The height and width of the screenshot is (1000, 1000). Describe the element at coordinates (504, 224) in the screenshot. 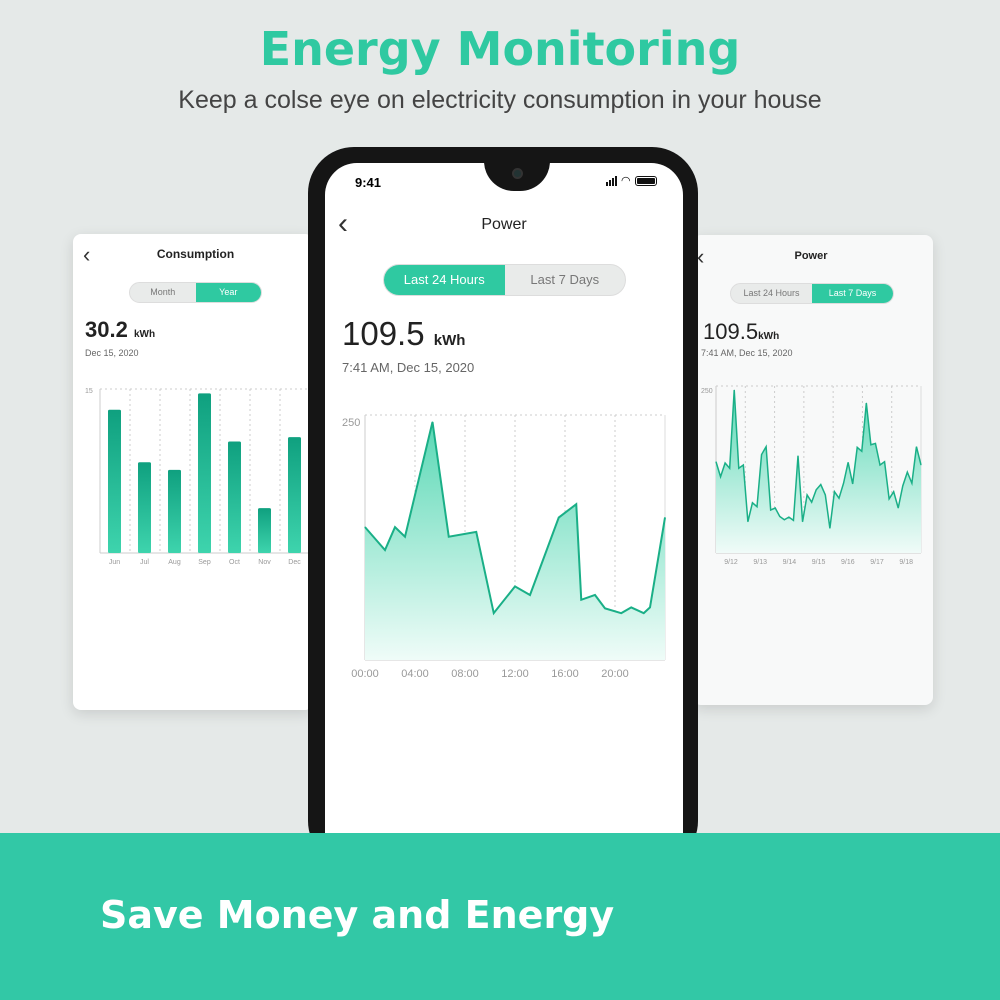

I see `screen-title: Power` at that location.